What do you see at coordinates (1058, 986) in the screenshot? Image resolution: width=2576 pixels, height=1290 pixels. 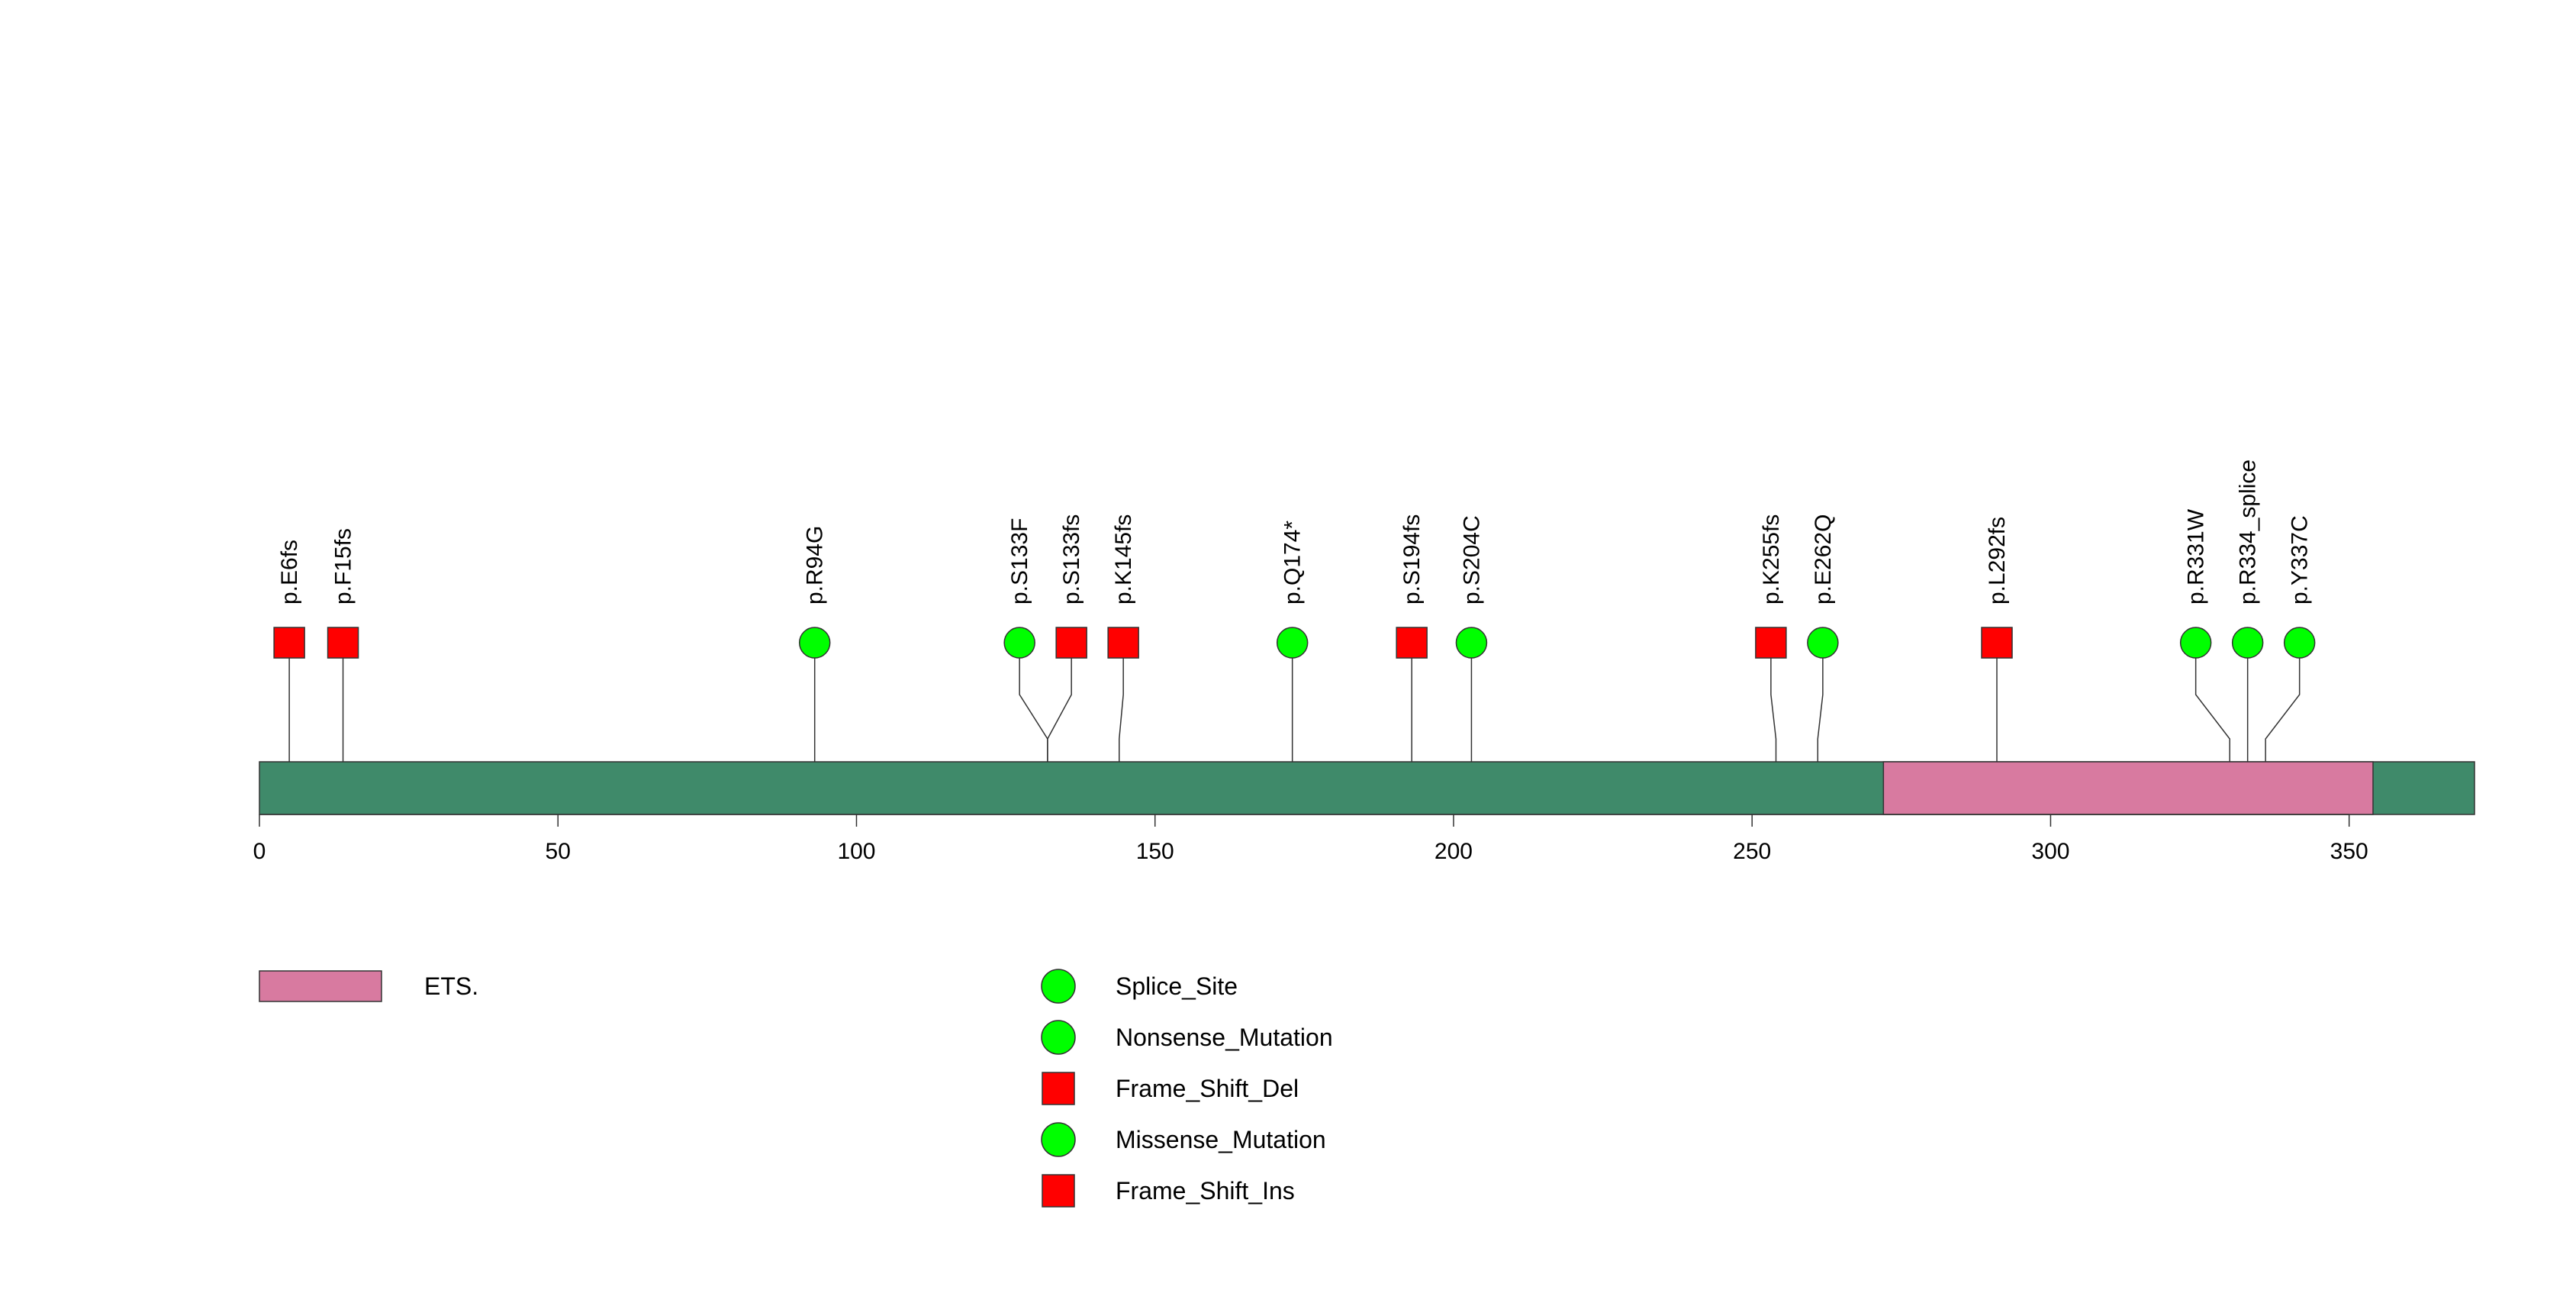 I see `legend-swatch-splice-site` at bounding box center [1058, 986].